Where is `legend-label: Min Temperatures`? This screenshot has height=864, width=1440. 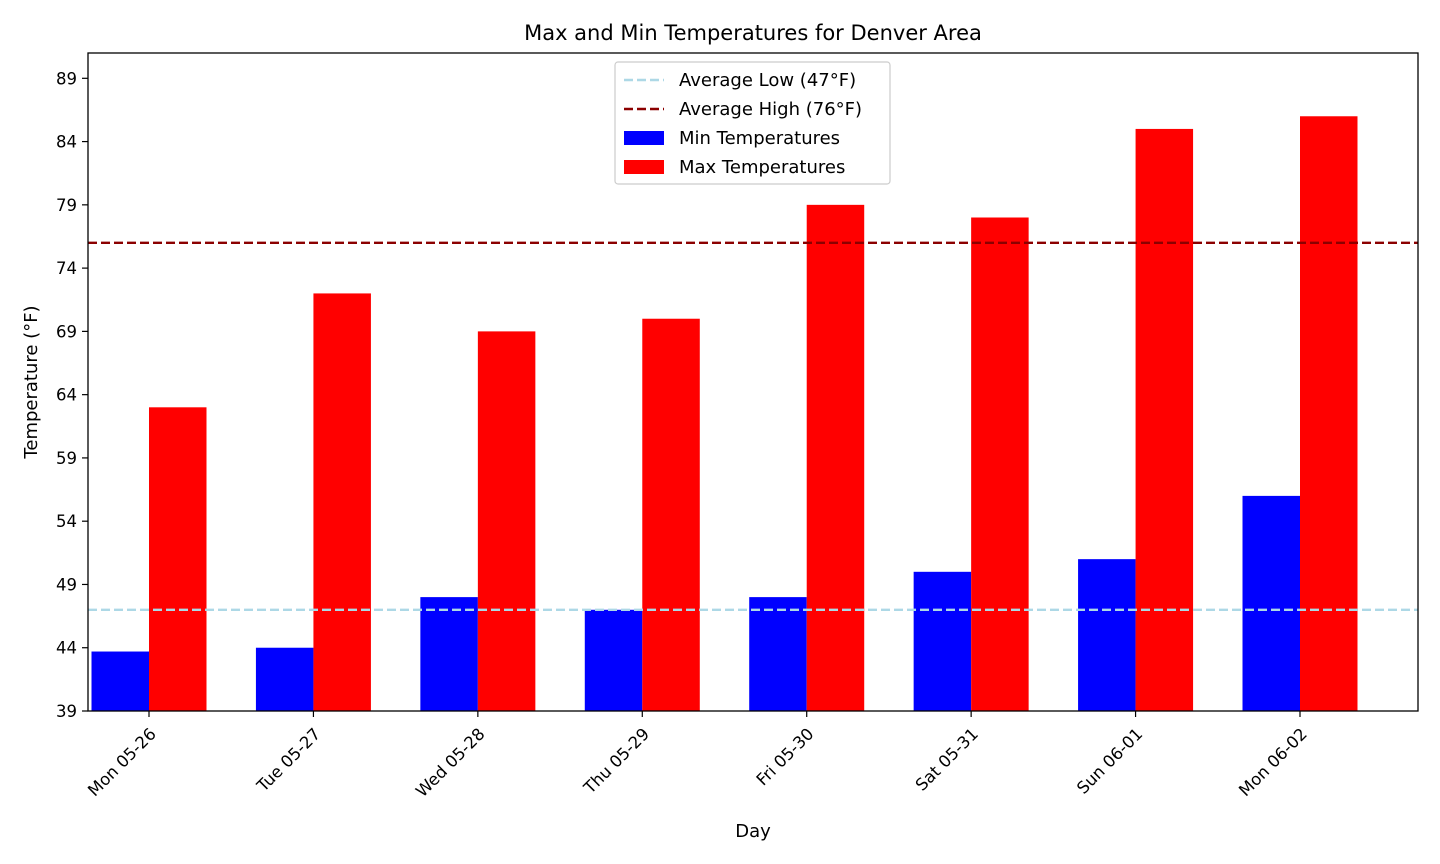 legend-label: Min Temperatures is located at coordinates (759, 138).